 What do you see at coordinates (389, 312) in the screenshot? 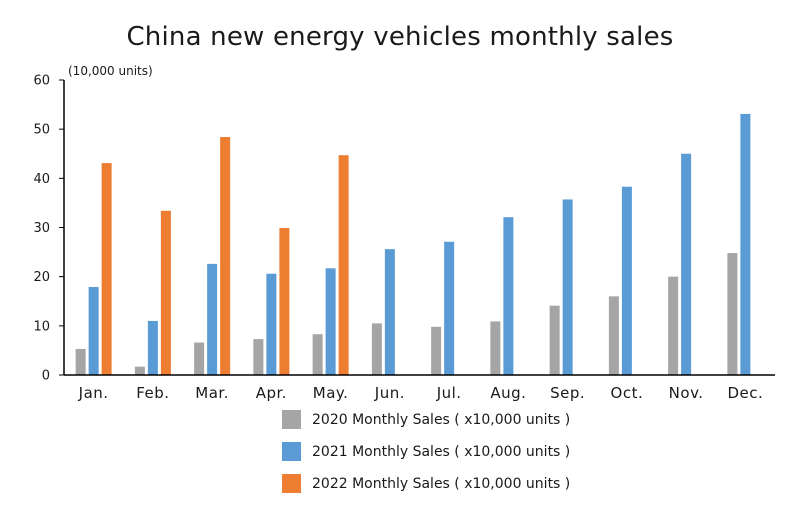
I see `bar-2021-jun` at bounding box center [389, 312].